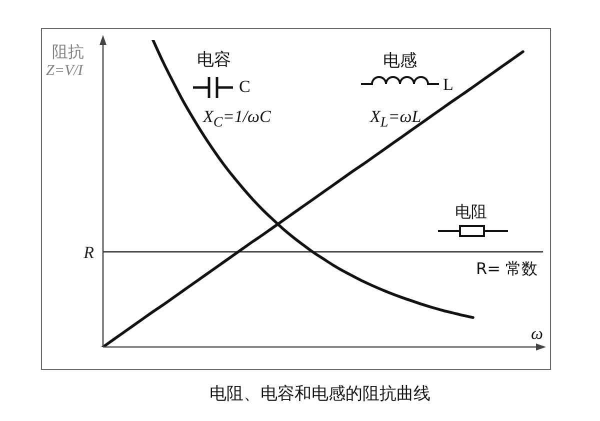 This screenshot has height=421, width=600. I want to click on x-axis-title: ω, so click(537, 333).